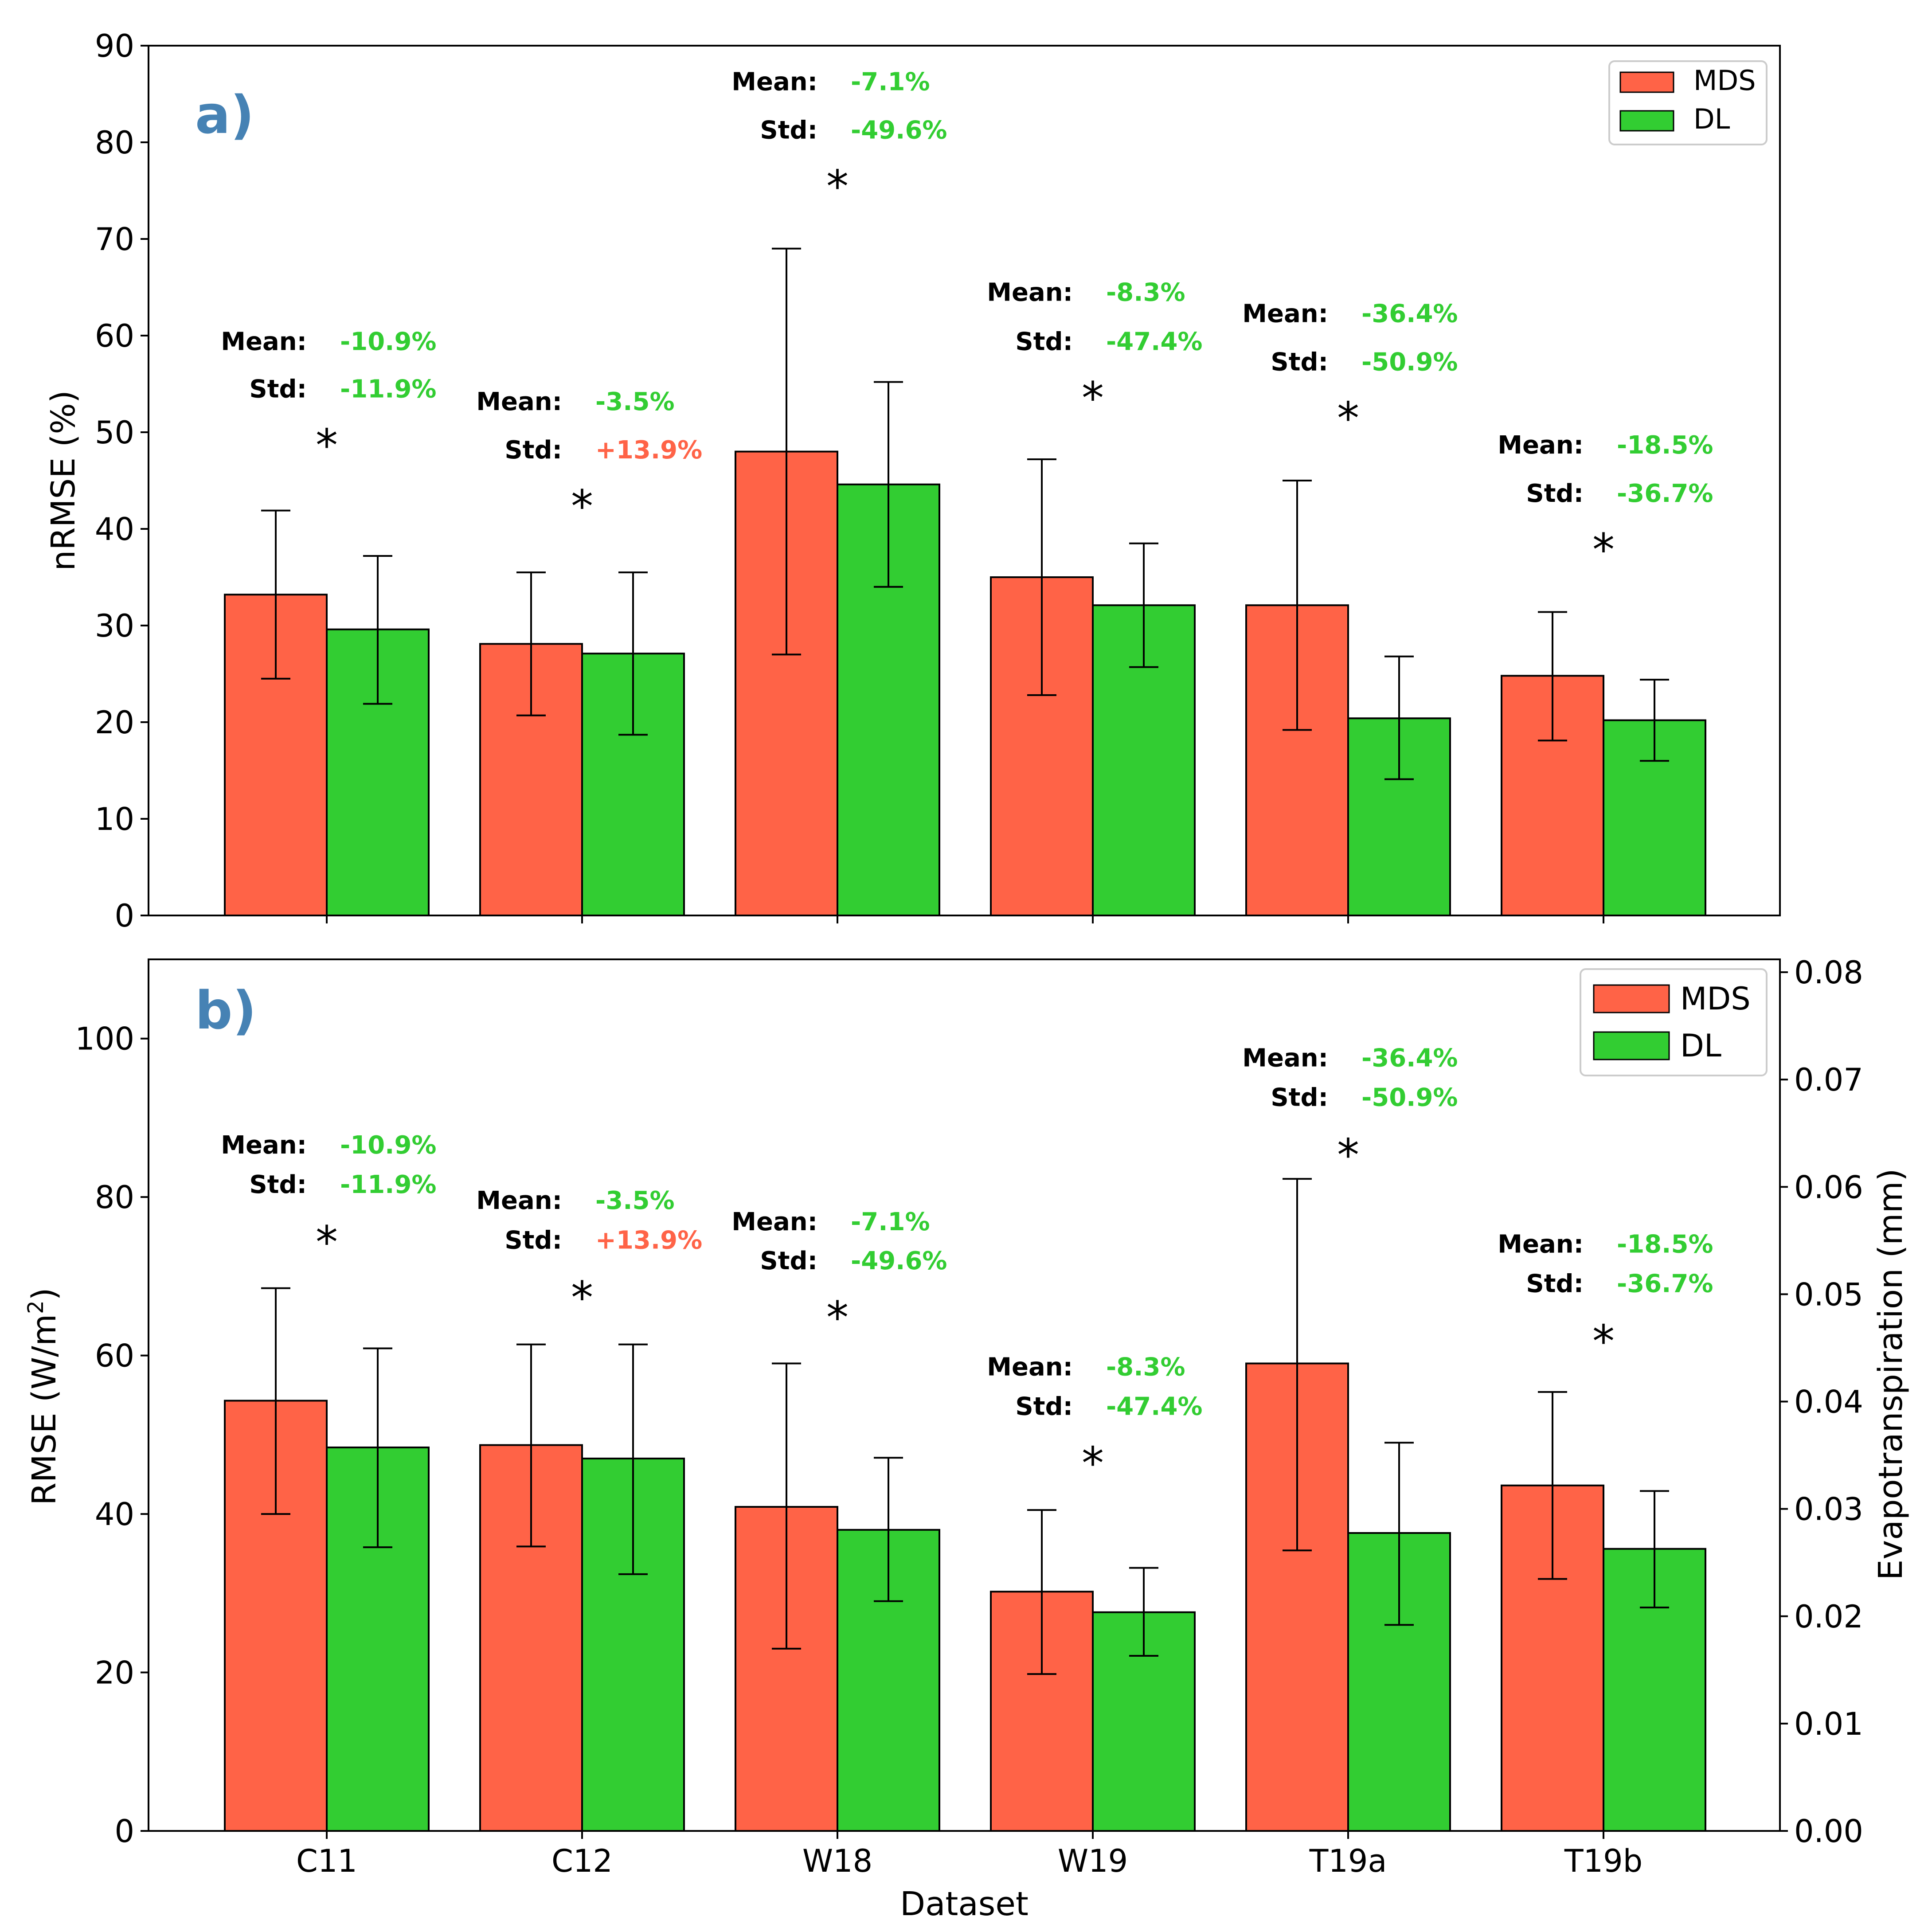  What do you see at coordinates (1828, 1402) in the screenshot?
I see `y2-tick-label-0.04: 0.04` at bounding box center [1828, 1402].